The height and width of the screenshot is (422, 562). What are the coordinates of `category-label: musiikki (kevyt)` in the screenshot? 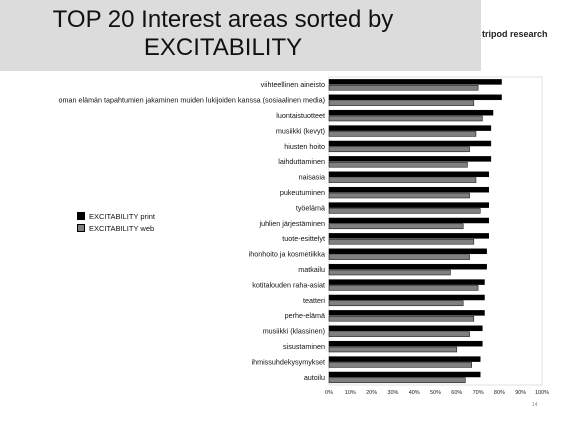 It's located at (300, 130).